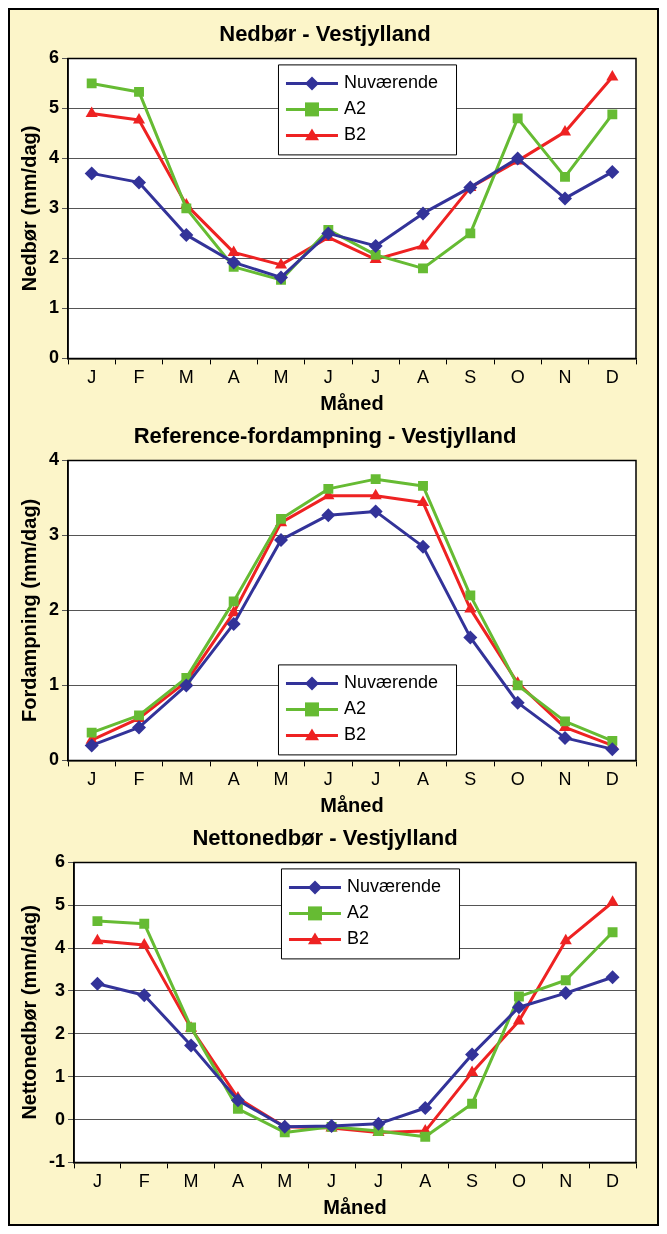 The width and height of the screenshot is (667, 1234). I want to click on y-axis-title: Nettonedbør (mm/dag), so click(28, 1012).